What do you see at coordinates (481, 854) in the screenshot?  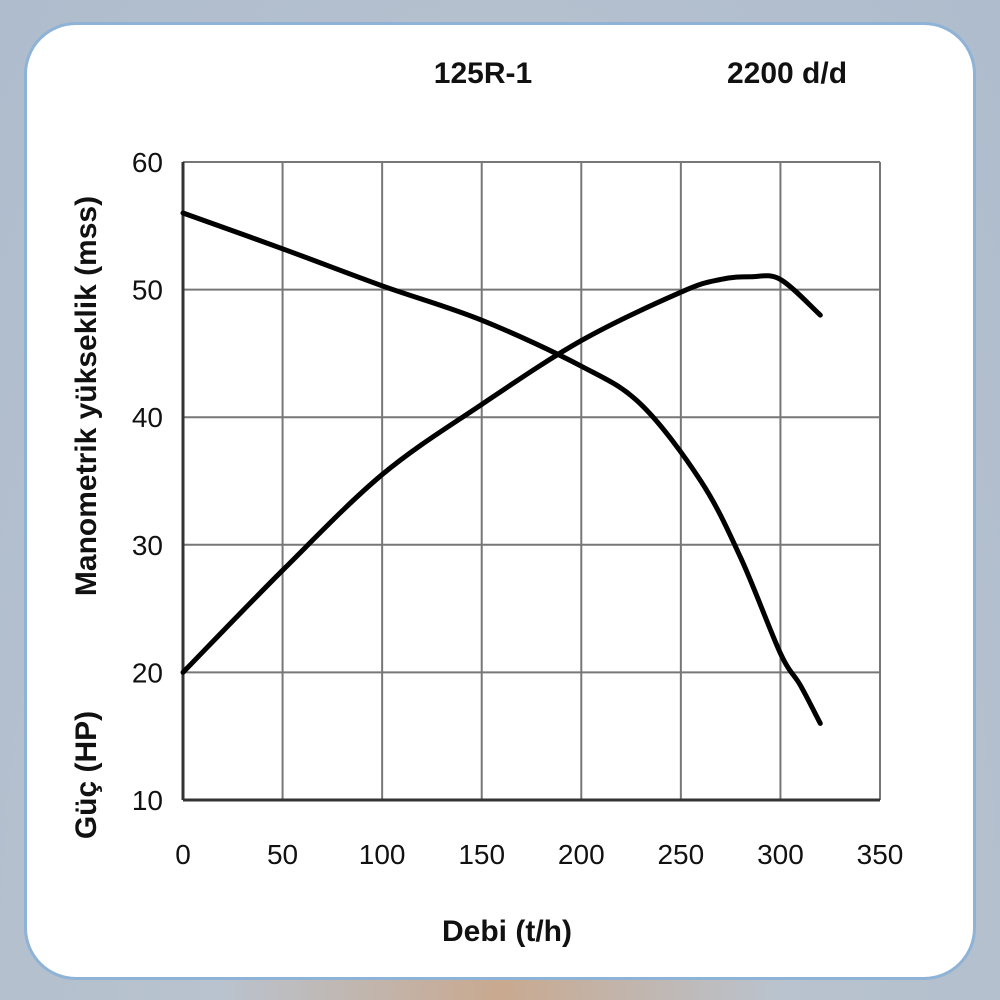 I see `x-tick-label: 150` at bounding box center [481, 854].